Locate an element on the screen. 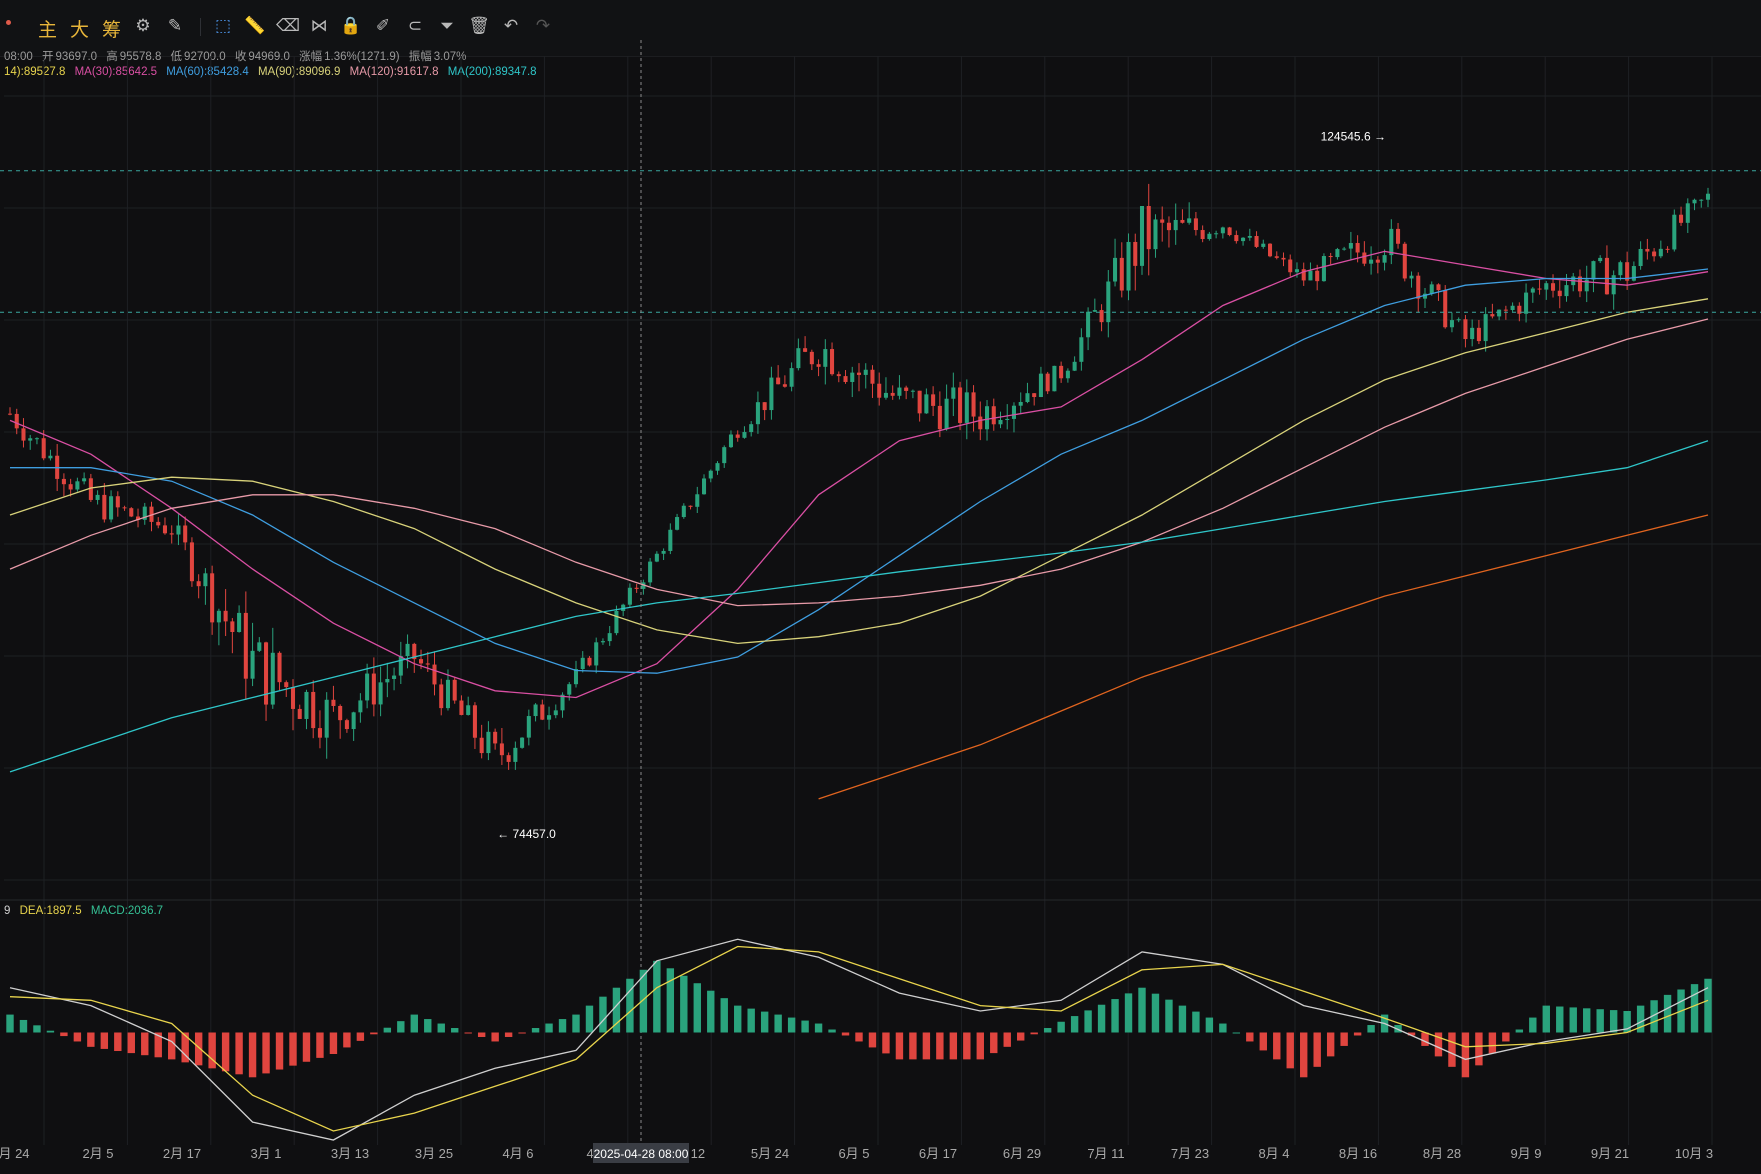 This screenshot has height=1174, width=1761. amp-label: 振幅 is located at coordinates (420, 57).